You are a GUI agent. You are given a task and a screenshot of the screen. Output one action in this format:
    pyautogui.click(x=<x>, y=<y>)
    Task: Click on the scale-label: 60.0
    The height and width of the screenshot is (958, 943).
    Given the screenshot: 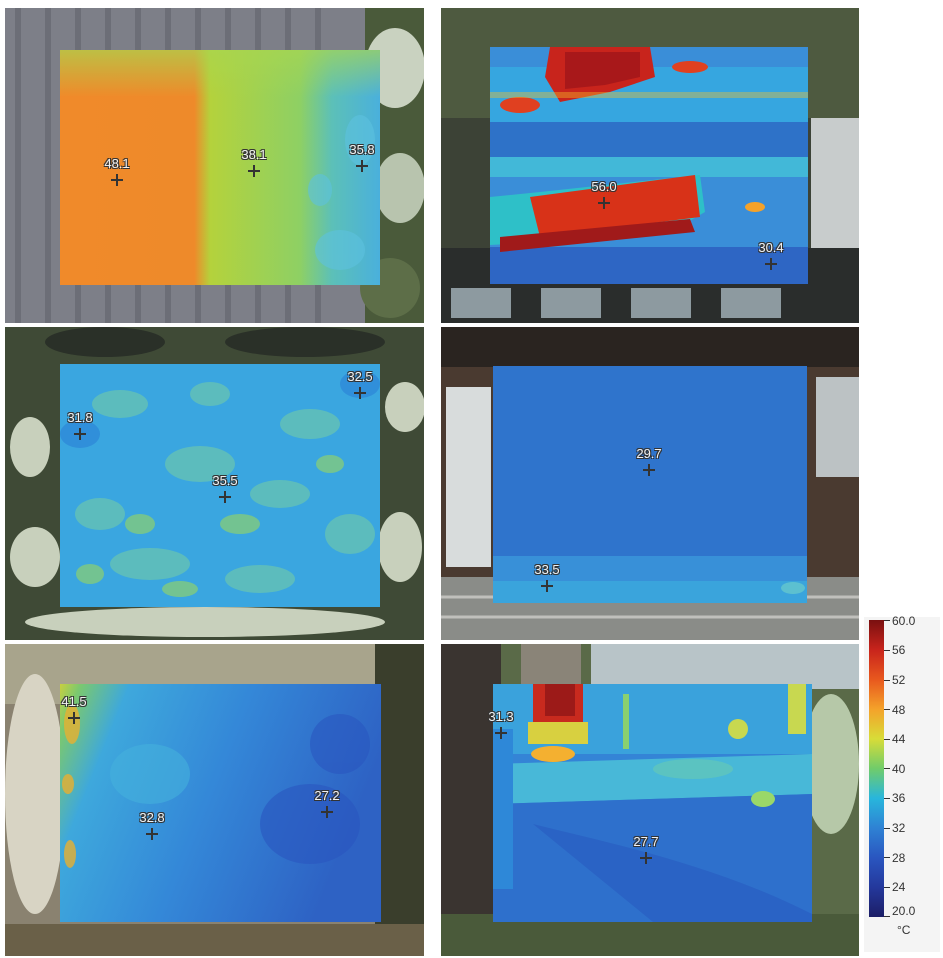 What is the action you would take?
    pyautogui.click(x=904, y=621)
    